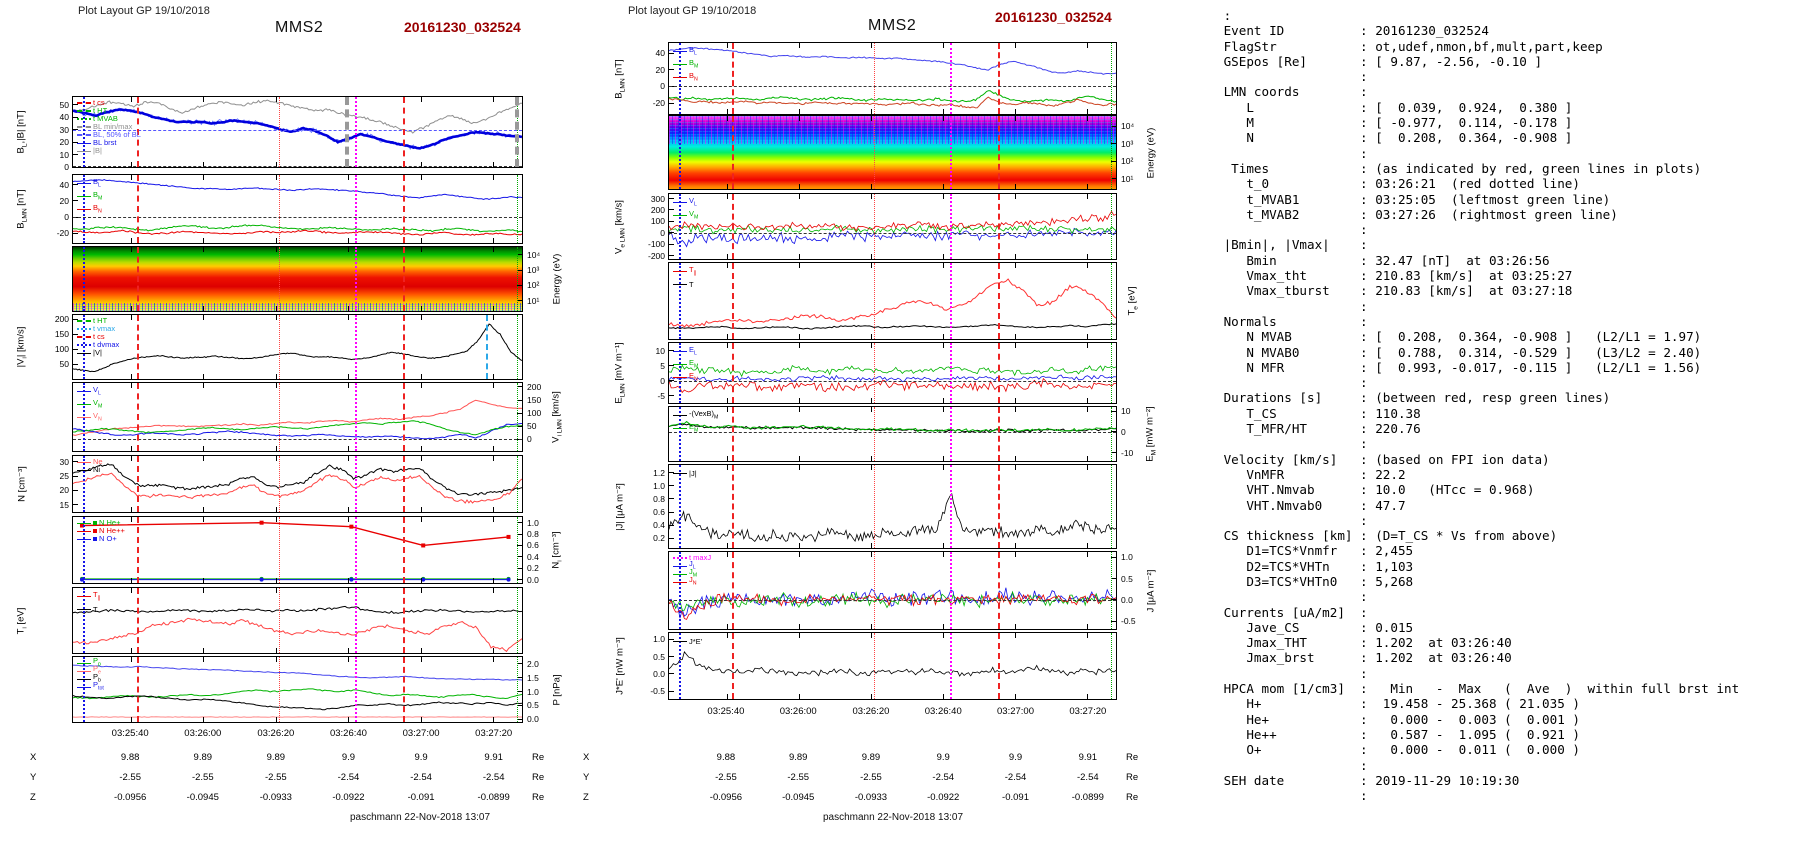 Image resolution: width=1804 pixels, height=841 pixels. I want to click on series-P-p, so click(297, 694).